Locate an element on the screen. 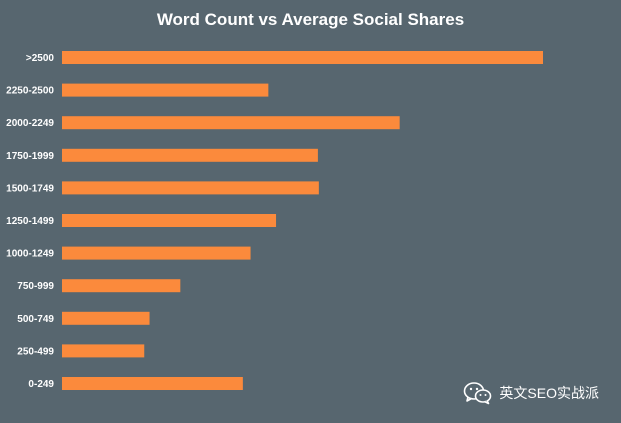  category-label: 1250-1499 is located at coordinates (30, 221).